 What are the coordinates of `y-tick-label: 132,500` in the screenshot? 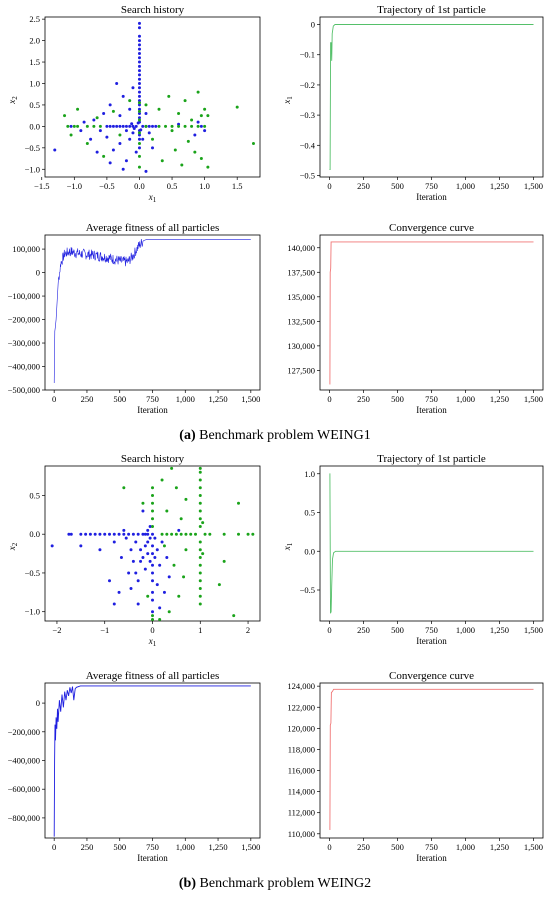 It's located at (301, 321).